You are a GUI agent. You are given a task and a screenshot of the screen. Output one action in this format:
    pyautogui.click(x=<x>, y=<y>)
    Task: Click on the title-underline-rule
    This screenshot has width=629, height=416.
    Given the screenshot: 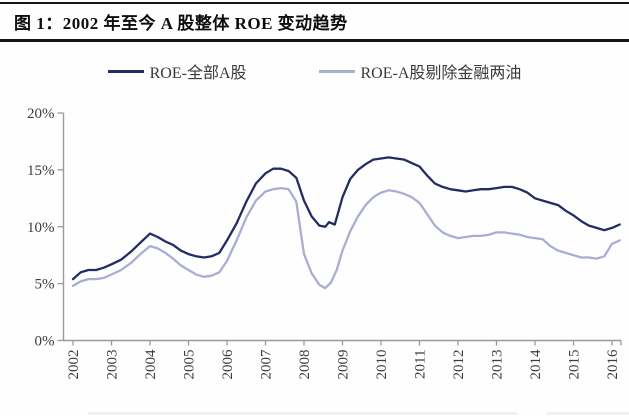 What is the action you would take?
    pyautogui.click(x=314, y=40)
    